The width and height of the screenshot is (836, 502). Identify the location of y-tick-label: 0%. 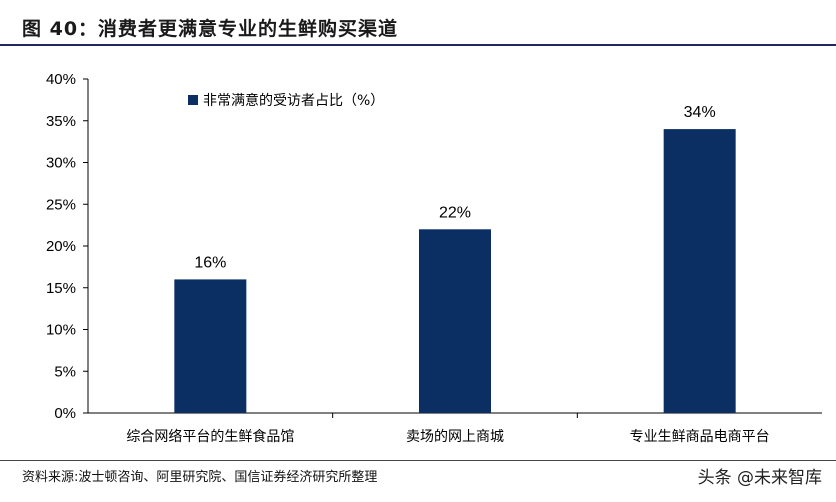
(65, 413).